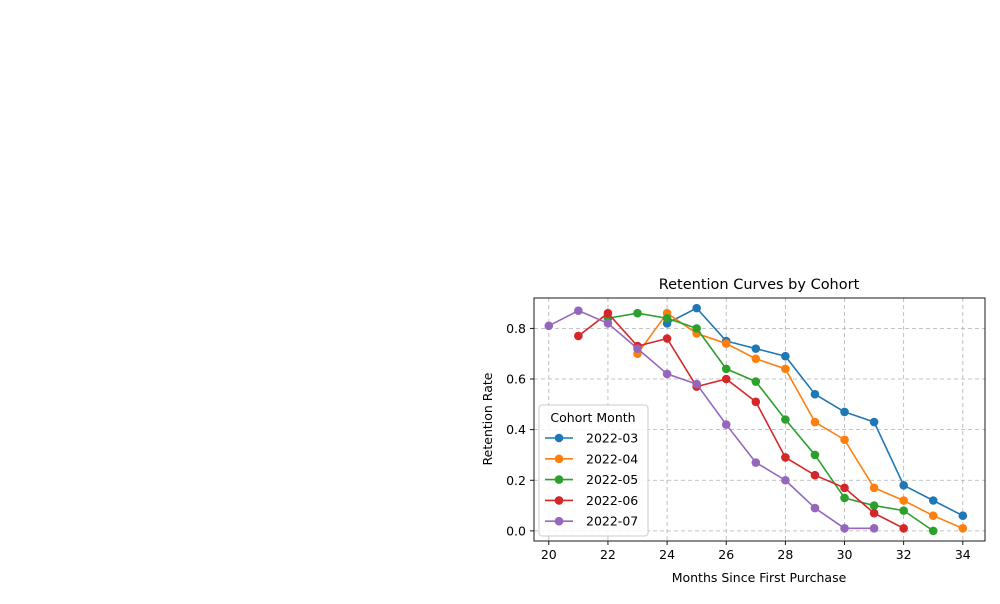 Image resolution: width=1000 pixels, height=604 pixels. Describe the element at coordinates (963, 554) in the screenshot. I see `x-tick-label: 34` at that location.